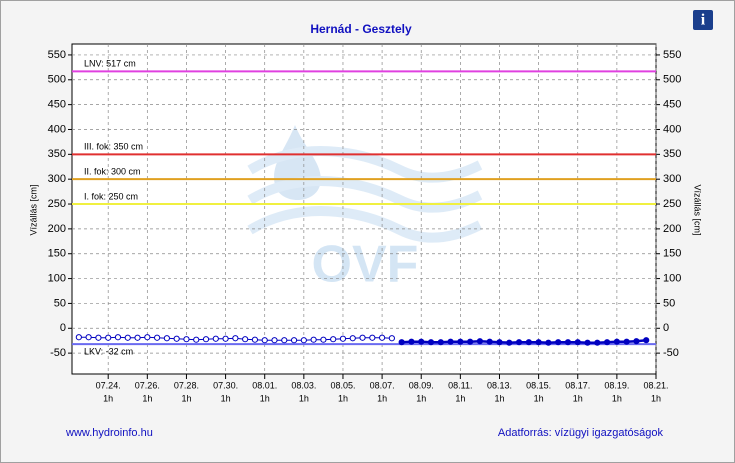 The width and height of the screenshot is (735, 463). Describe the element at coordinates (421, 385) in the screenshot. I see `x-tick-label: 08.09.` at that location.